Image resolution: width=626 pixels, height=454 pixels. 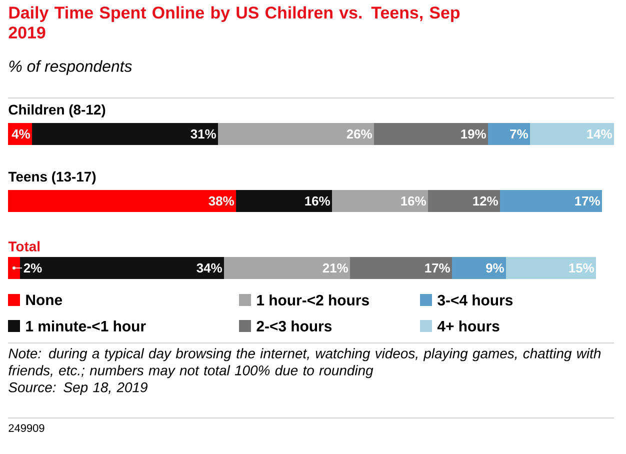 What do you see at coordinates (599, 134) in the screenshot?
I see `data-label: 14%` at bounding box center [599, 134].